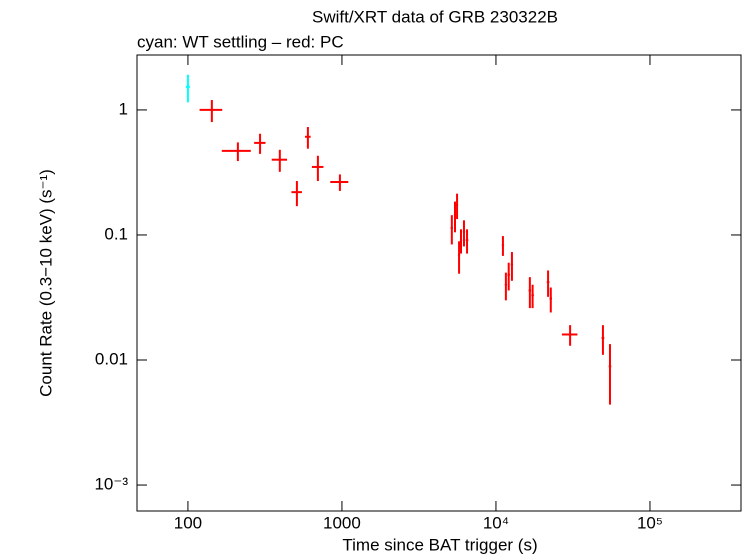 The height and width of the screenshot is (558, 746). Describe the element at coordinates (111, 484) in the screenshot. I see `y-tick-label: 10⁻³` at that location.